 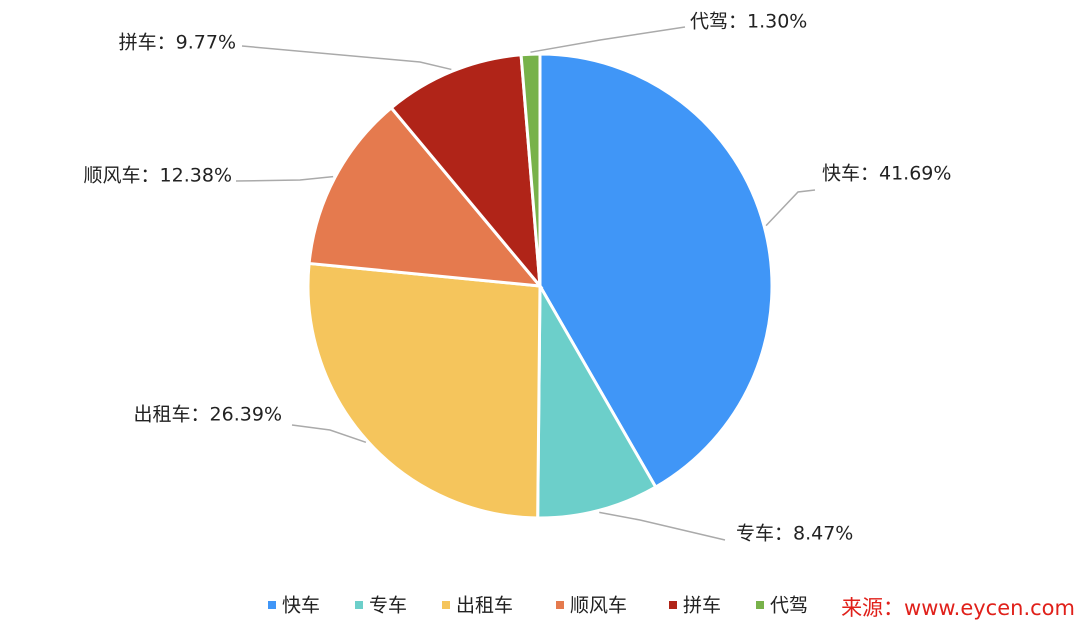 What do you see at coordinates (794, 534) in the screenshot?
I see `data-label: 专车：8.47%` at bounding box center [794, 534].